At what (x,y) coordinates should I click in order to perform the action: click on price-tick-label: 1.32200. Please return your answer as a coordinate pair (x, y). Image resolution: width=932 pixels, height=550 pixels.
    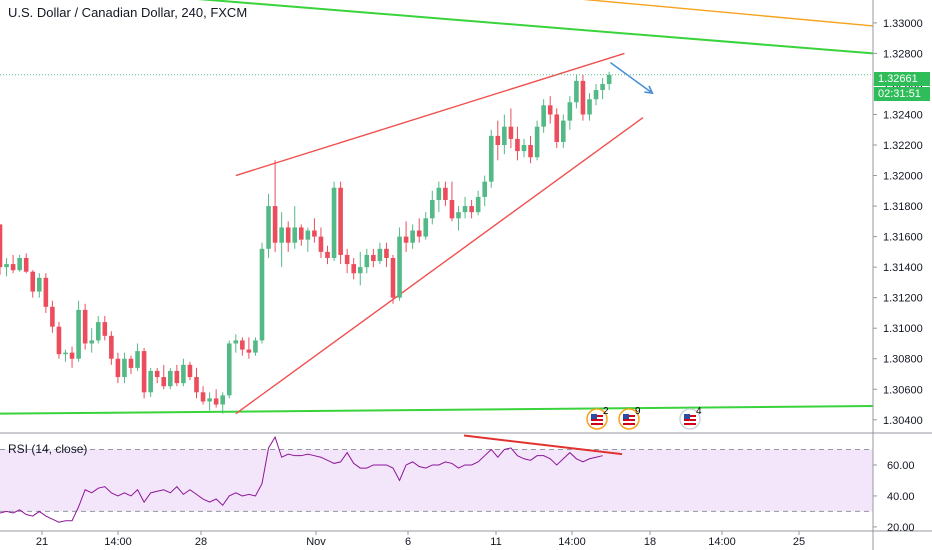
    Looking at the image, I should click on (903, 146).